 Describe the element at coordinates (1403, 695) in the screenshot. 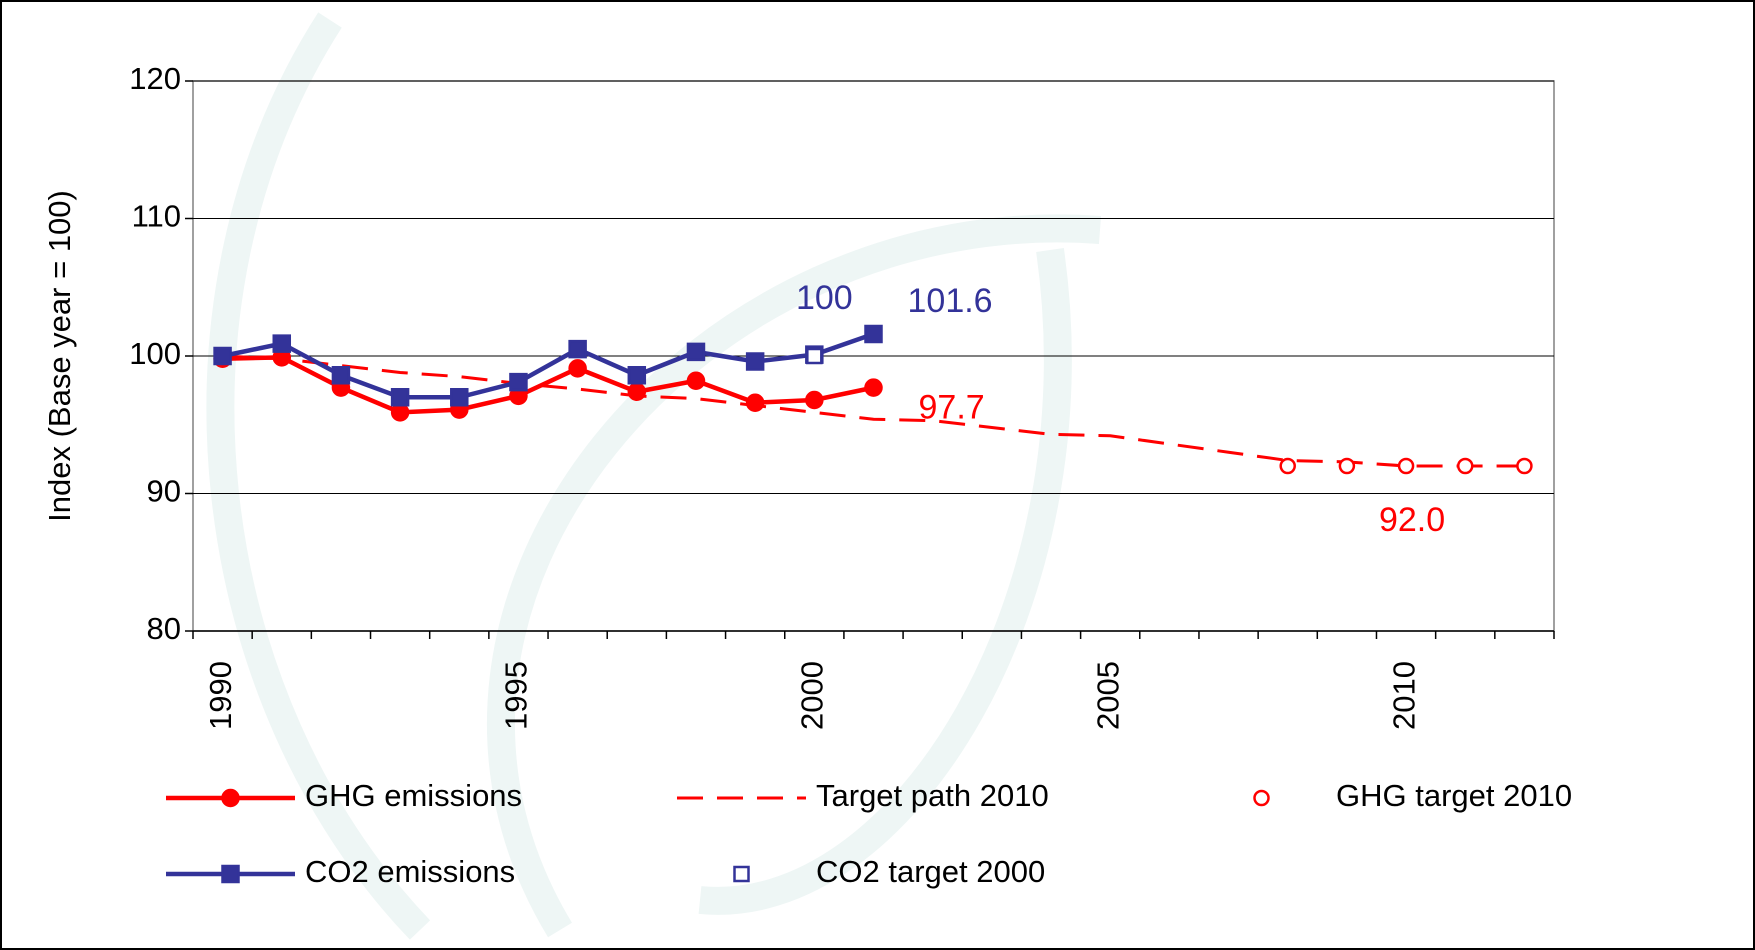

I see `x-tick-label: 2010` at that location.